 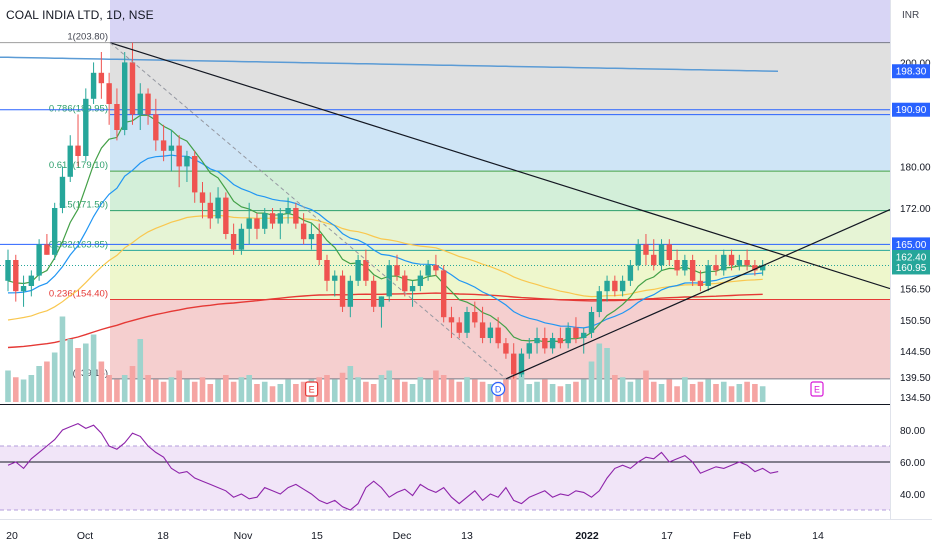 What do you see at coordinates (915, 290) in the screenshot?
I see `y-tick-label: 156.50` at bounding box center [915, 290].